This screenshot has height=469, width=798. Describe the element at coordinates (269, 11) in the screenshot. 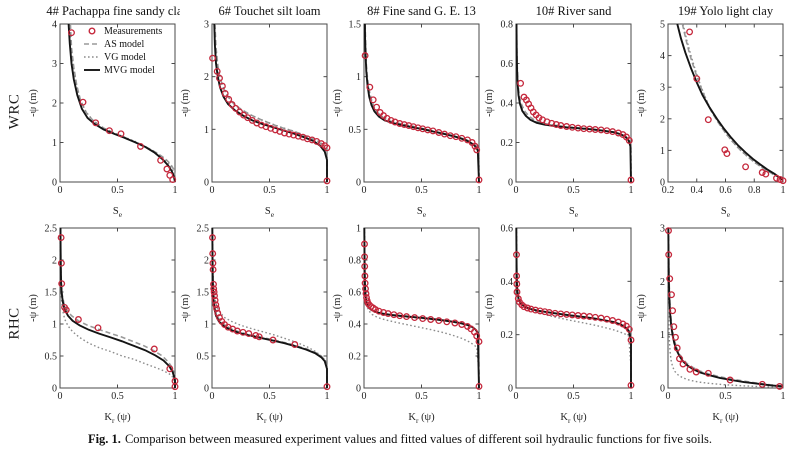

I see `chart-title: 6# Touchet silt loam` at that location.